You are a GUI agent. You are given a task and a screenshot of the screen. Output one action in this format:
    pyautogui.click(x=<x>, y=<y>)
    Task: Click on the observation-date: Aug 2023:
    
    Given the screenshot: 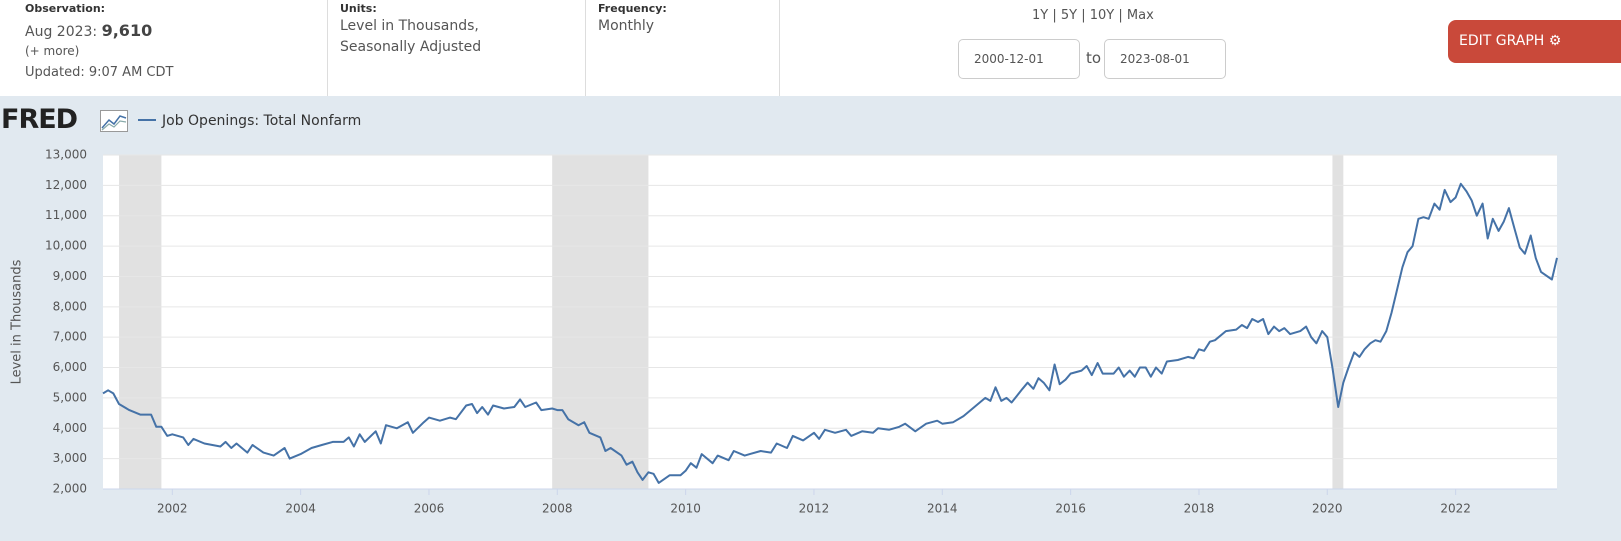 What is the action you would take?
    pyautogui.click(x=61, y=32)
    